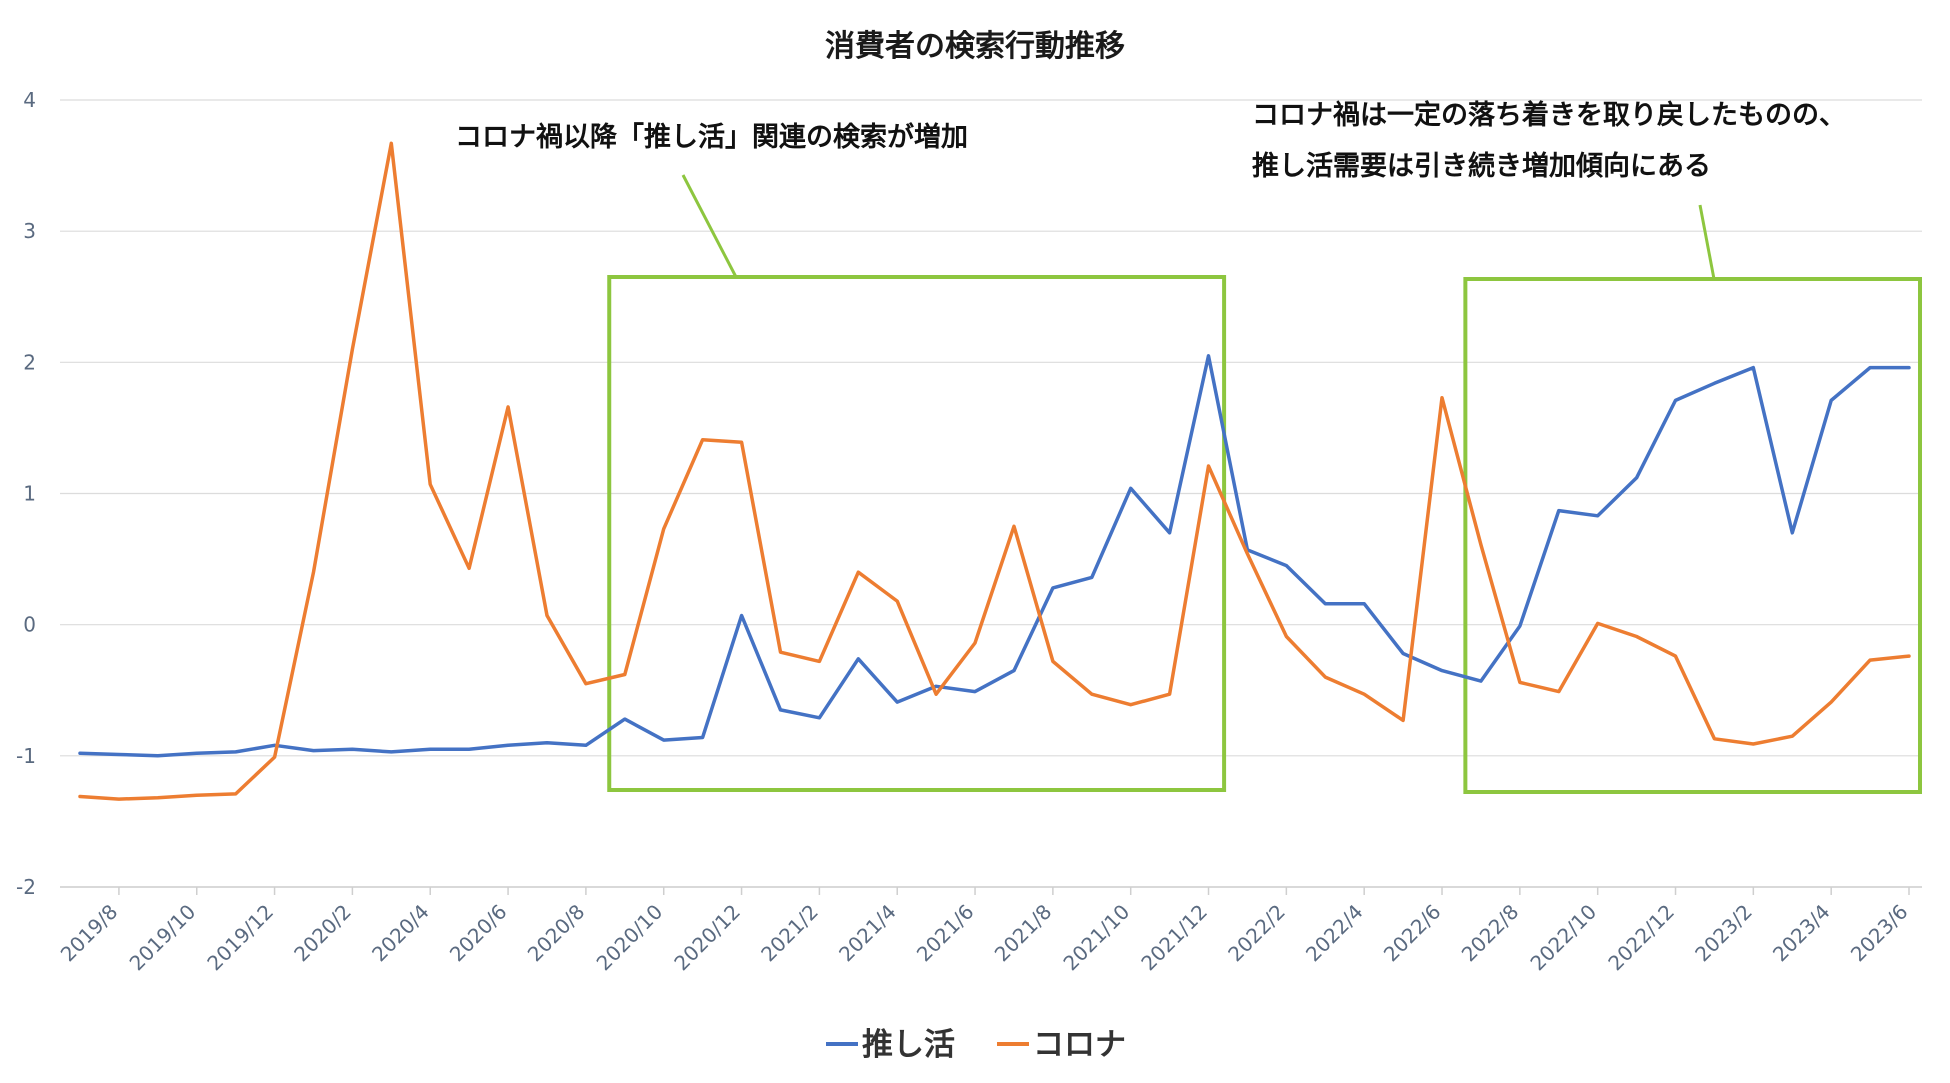 This screenshot has width=1950, height=1083. What do you see at coordinates (1723, 933) in the screenshot?
I see `x-tick-label: 2023/2` at bounding box center [1723, 933].